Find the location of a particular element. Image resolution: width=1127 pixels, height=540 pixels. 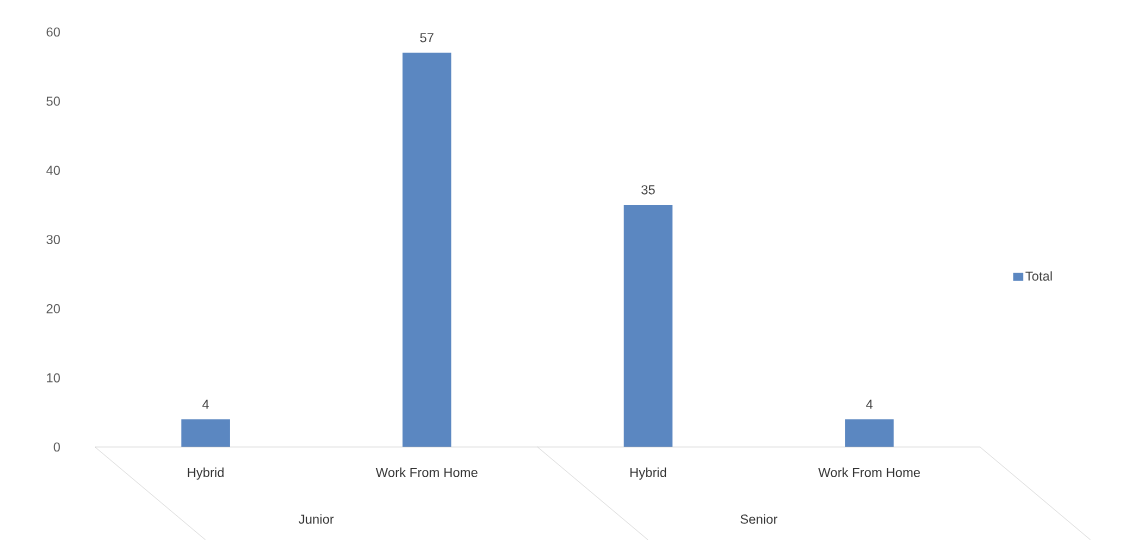

text: Junior is located at coordinates (316, 519).